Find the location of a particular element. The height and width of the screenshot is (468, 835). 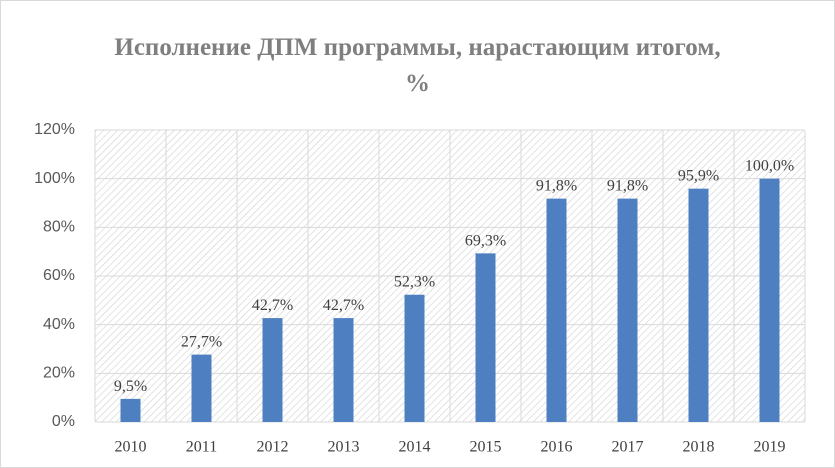

x-tick-label: 2016 is located at coordinates (557, 447).